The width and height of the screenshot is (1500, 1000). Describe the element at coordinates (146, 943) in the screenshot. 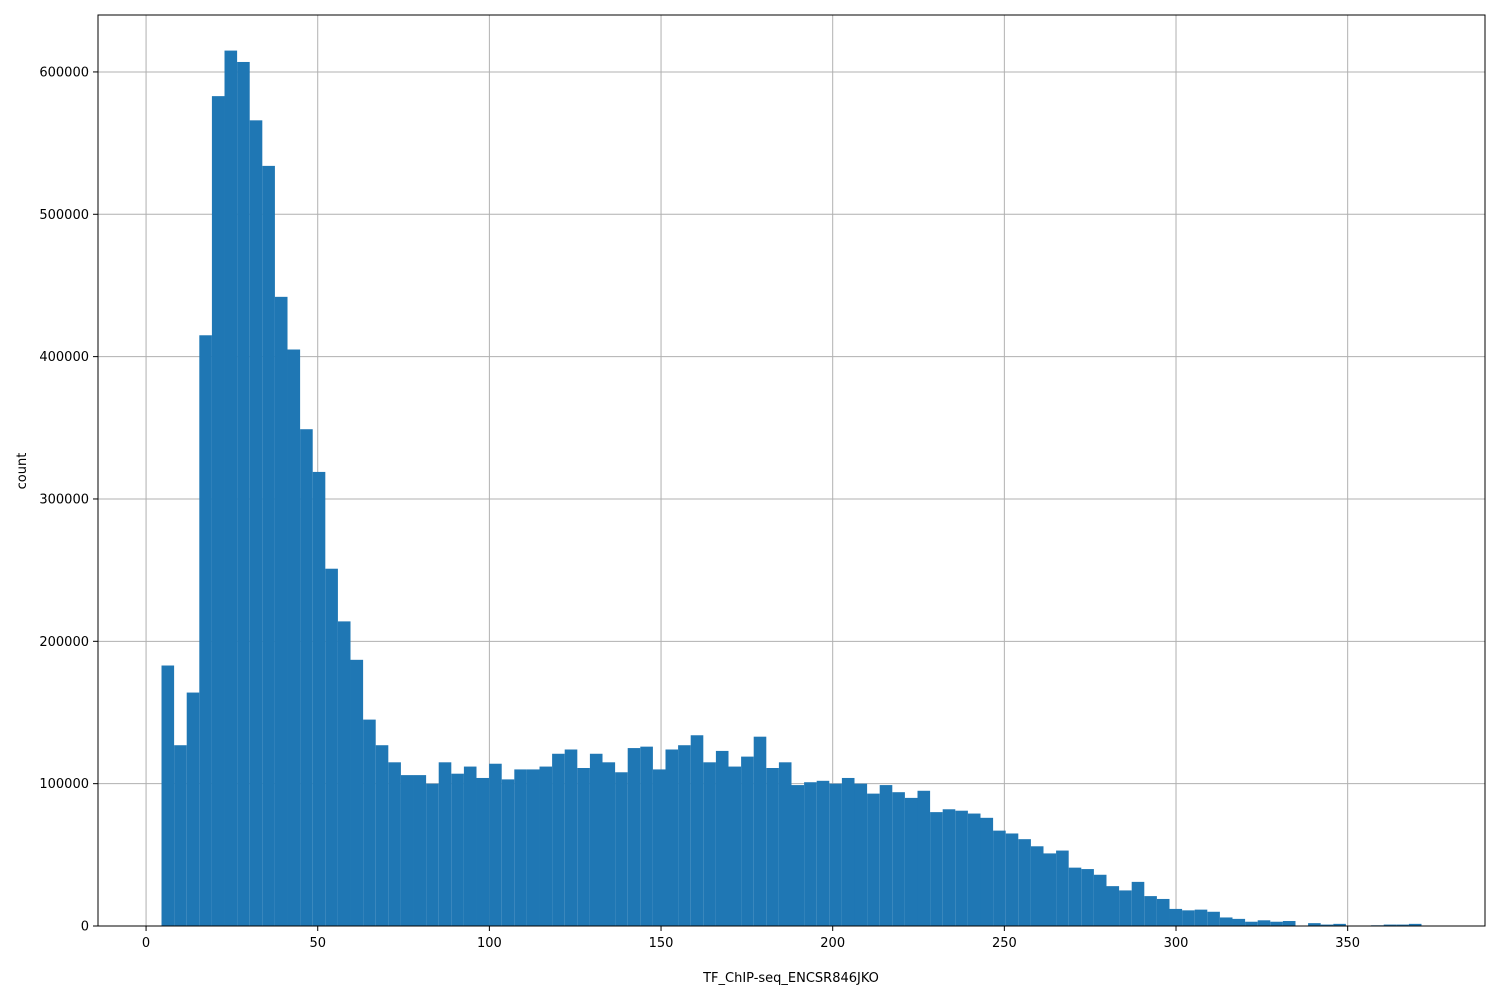

I see `x-tick-label: 0` at that location.